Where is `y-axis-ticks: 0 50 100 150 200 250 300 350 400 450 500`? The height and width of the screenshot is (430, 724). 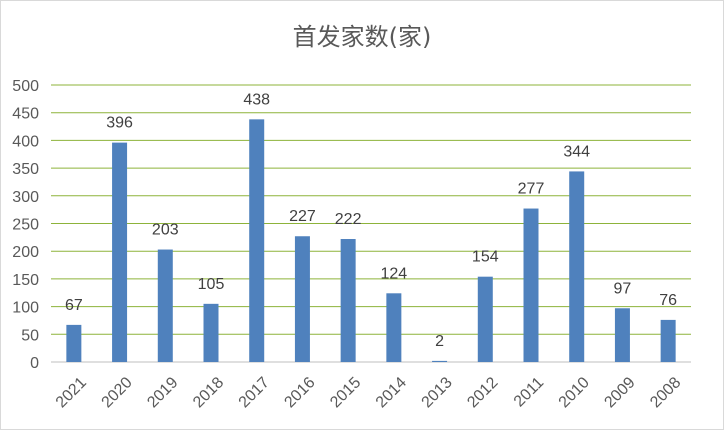 y-axis-ticks: 0 50 100 150 200 250 300 350 400 450 500 is located at coordinates (25, 225).